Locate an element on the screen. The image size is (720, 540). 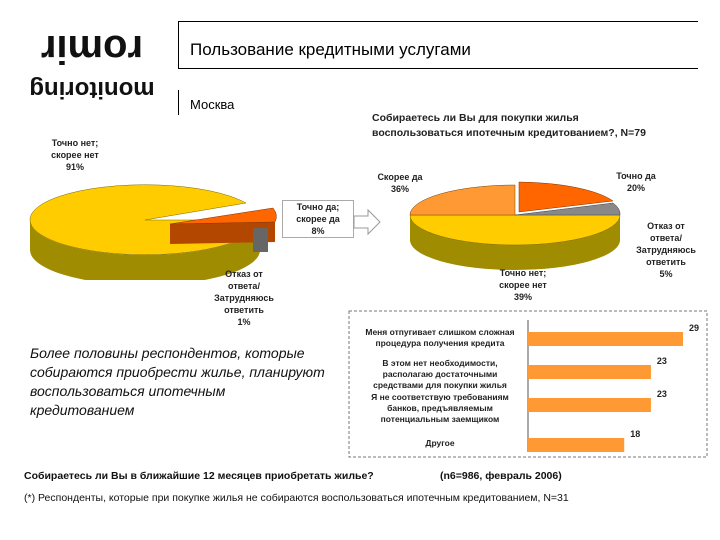
right-pie-side is located at coordinates (515, 242).